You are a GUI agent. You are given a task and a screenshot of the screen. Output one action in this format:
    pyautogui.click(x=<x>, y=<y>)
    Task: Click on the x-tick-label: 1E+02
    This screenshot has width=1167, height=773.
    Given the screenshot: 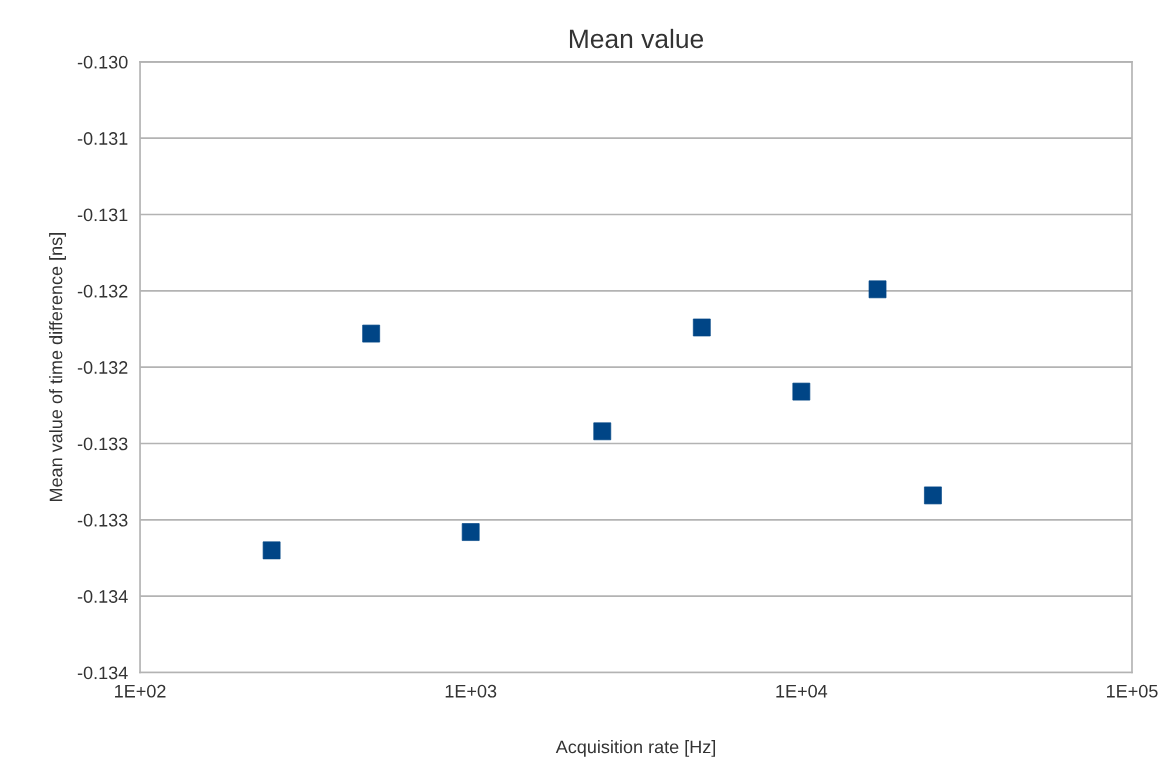 What is the action you would take?
    pyautogui.click(x=140, y=691)
    